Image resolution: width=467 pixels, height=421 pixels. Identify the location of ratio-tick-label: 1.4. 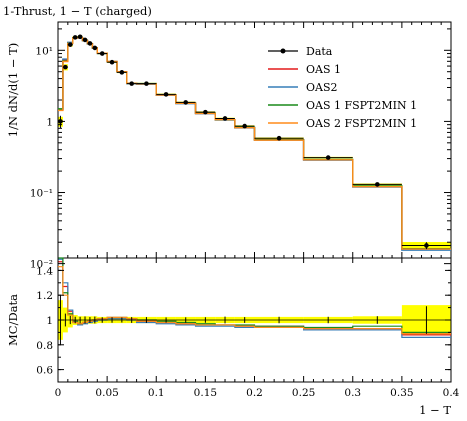
(44, 271).